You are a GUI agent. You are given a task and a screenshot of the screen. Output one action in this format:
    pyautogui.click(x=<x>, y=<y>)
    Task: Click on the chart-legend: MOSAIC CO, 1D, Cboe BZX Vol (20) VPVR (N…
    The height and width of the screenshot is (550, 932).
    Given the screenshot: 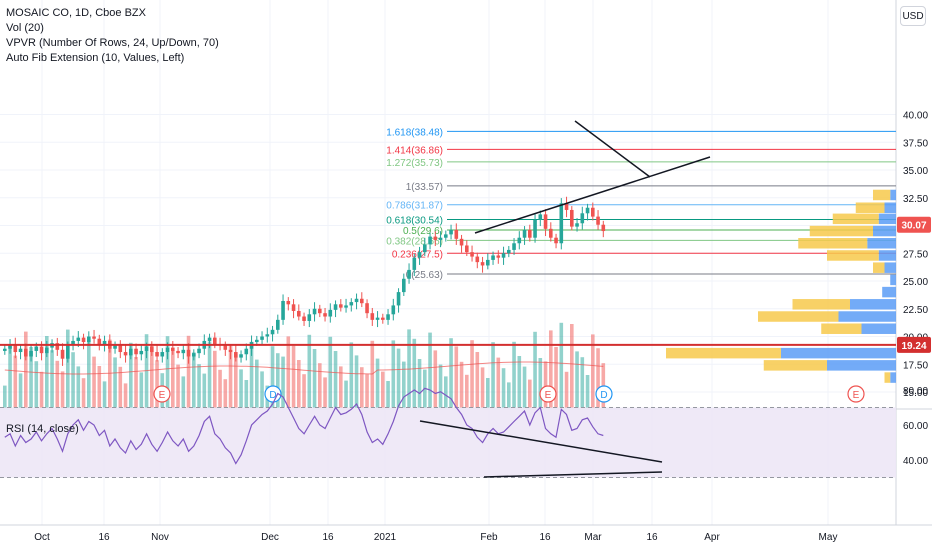 What is the action you would take?
    pyautogui.click(x=112, y=36)
    